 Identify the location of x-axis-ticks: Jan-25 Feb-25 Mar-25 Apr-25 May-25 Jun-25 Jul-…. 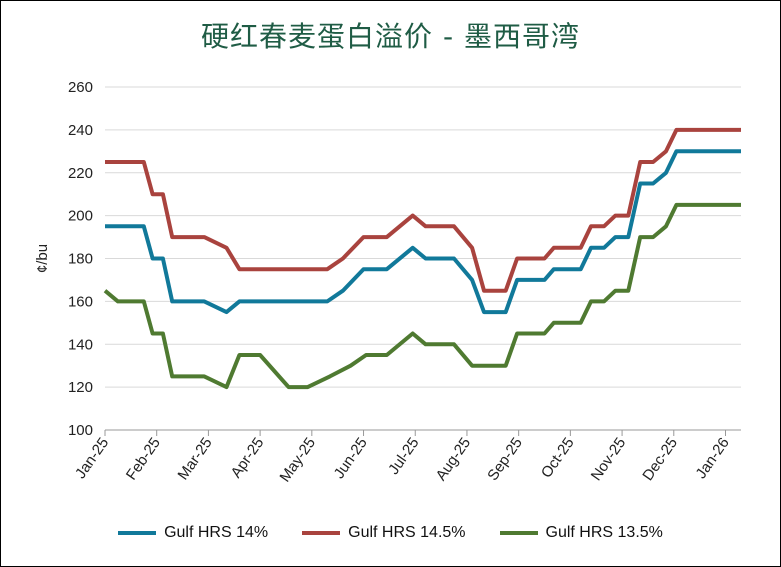
(402, 457).